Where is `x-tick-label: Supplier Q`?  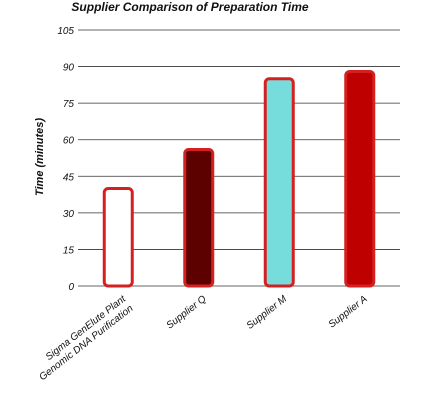
x-tick-label: Supplier Q is located at coordinates (187, 313).